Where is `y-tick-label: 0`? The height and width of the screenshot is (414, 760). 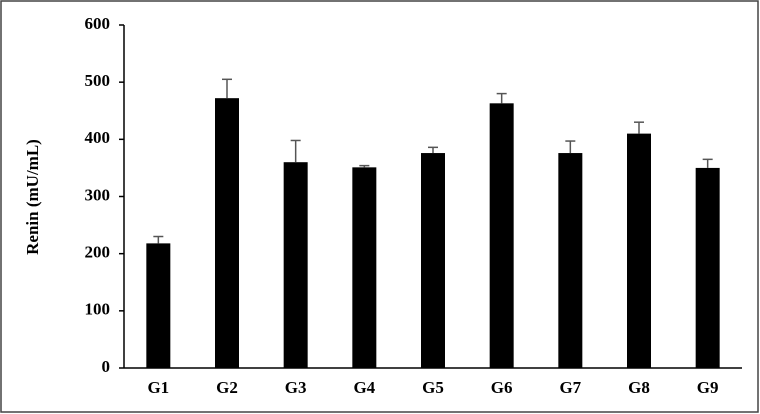
y-tick-label: 0 is located at coordinates (106, 366).